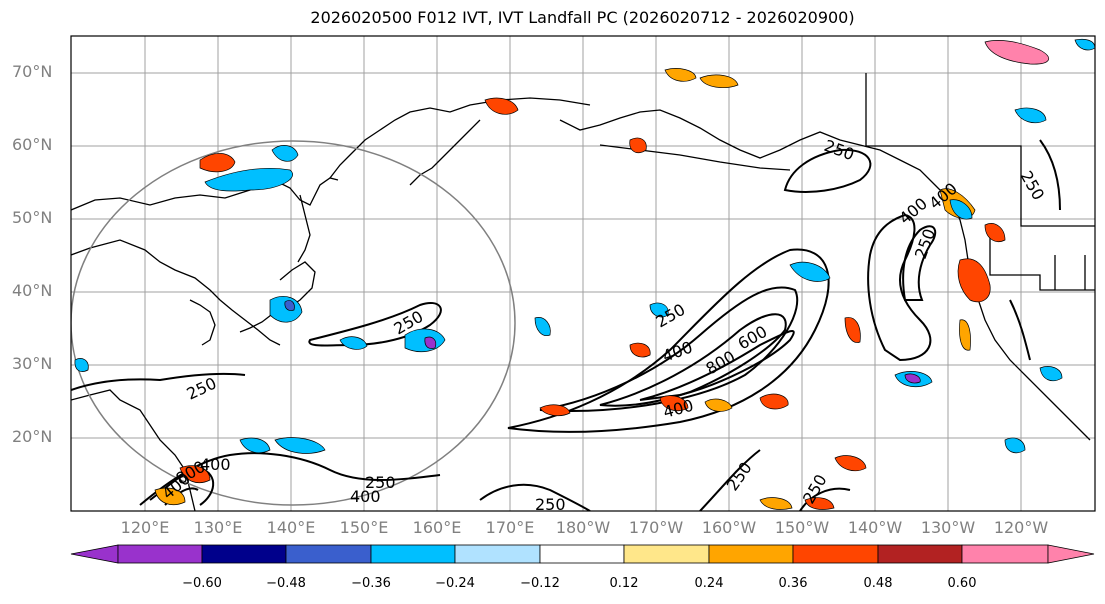 The image size is (1105, 604). Describe the element at coordinates (729, 527) in the screenshot. I see `lon-label: 160°W` at that location.